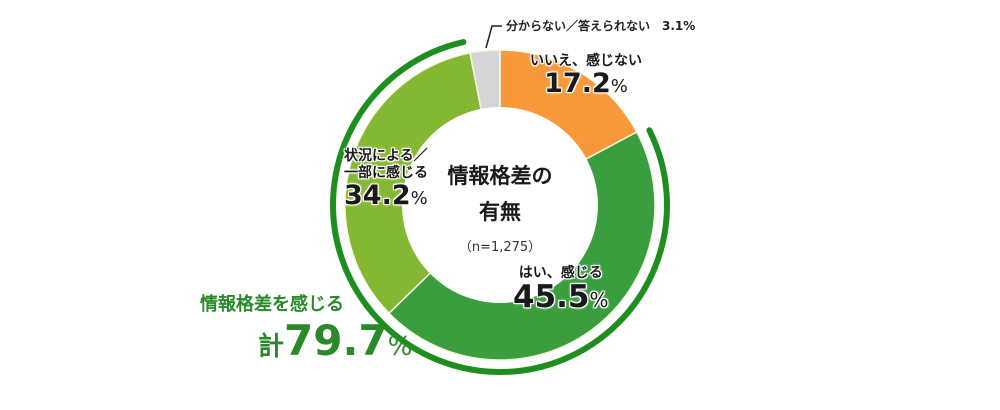 This screenshot has width=1000, height=410. I want to click on label-yes-category: はい、感じる, so click(560, 273).